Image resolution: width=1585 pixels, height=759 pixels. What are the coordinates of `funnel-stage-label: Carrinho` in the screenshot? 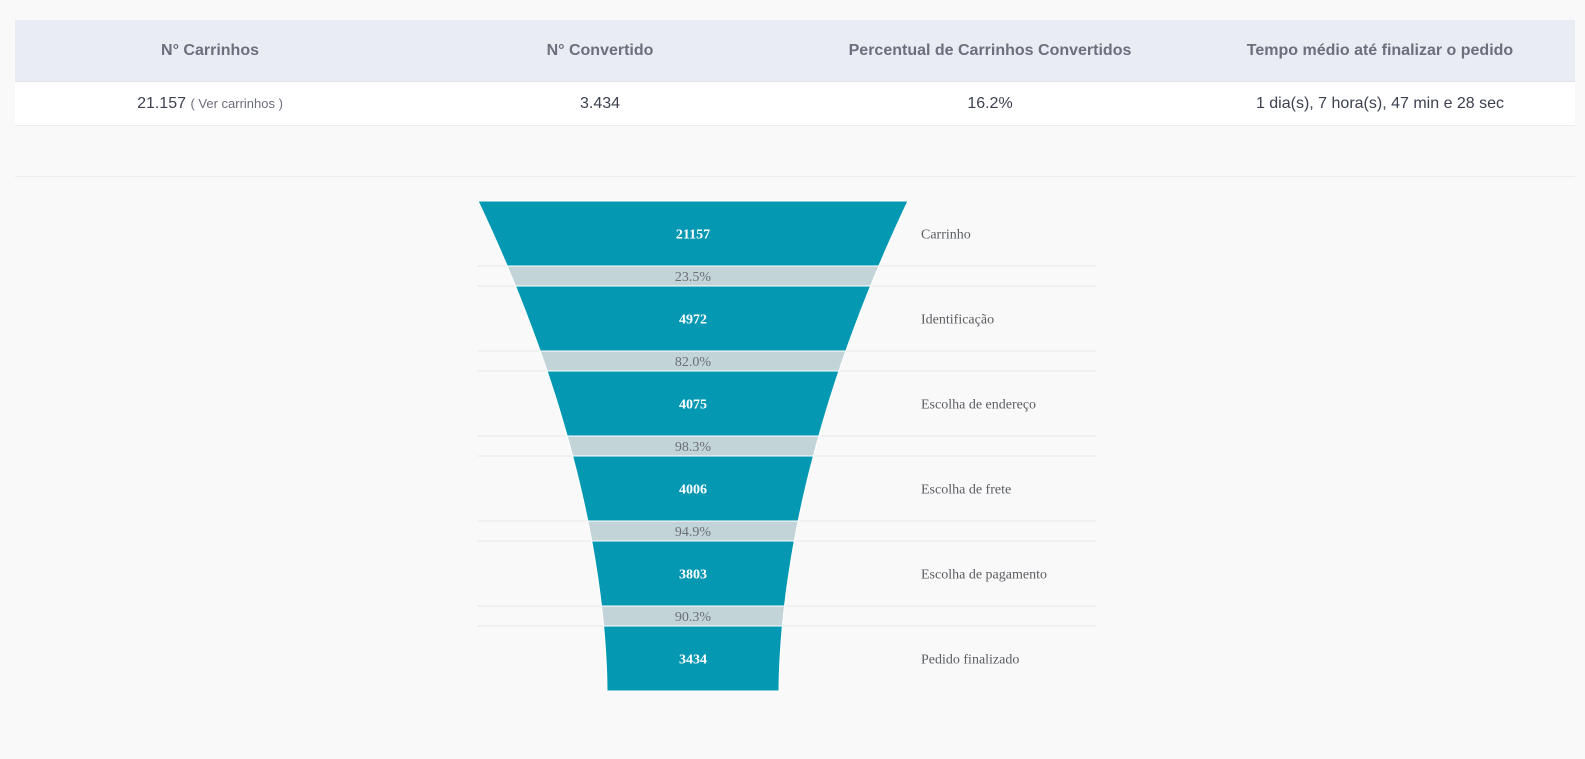 It's located at (946, 235).